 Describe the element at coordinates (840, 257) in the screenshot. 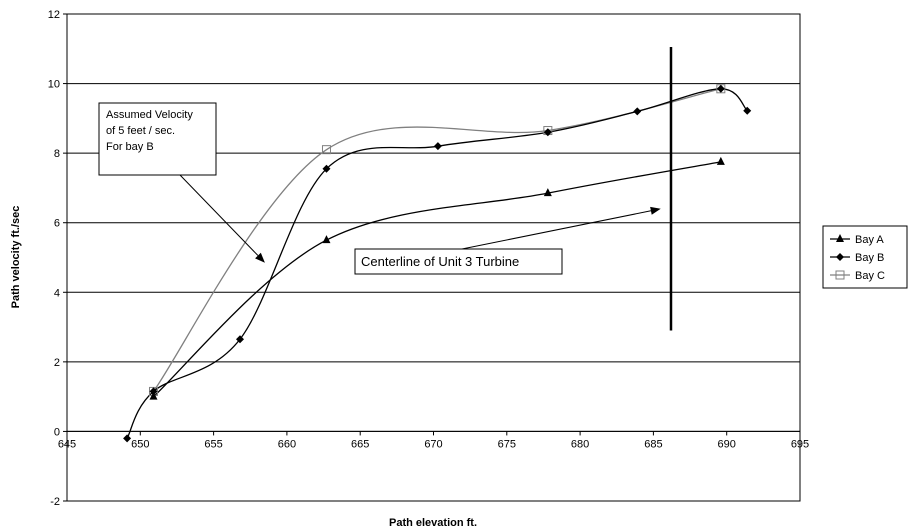

I see `legend-marker-bay-b` at that location.